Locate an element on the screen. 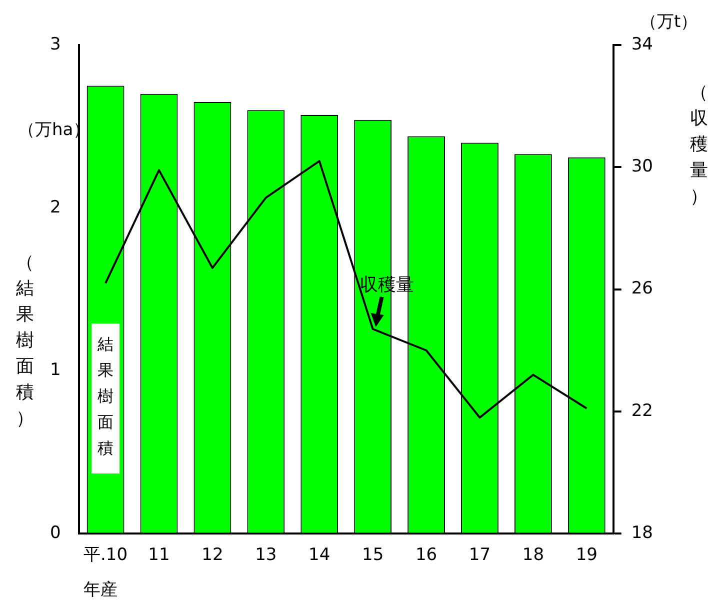  x-tick-label: 平.10 is located at coordinates (106, 555).